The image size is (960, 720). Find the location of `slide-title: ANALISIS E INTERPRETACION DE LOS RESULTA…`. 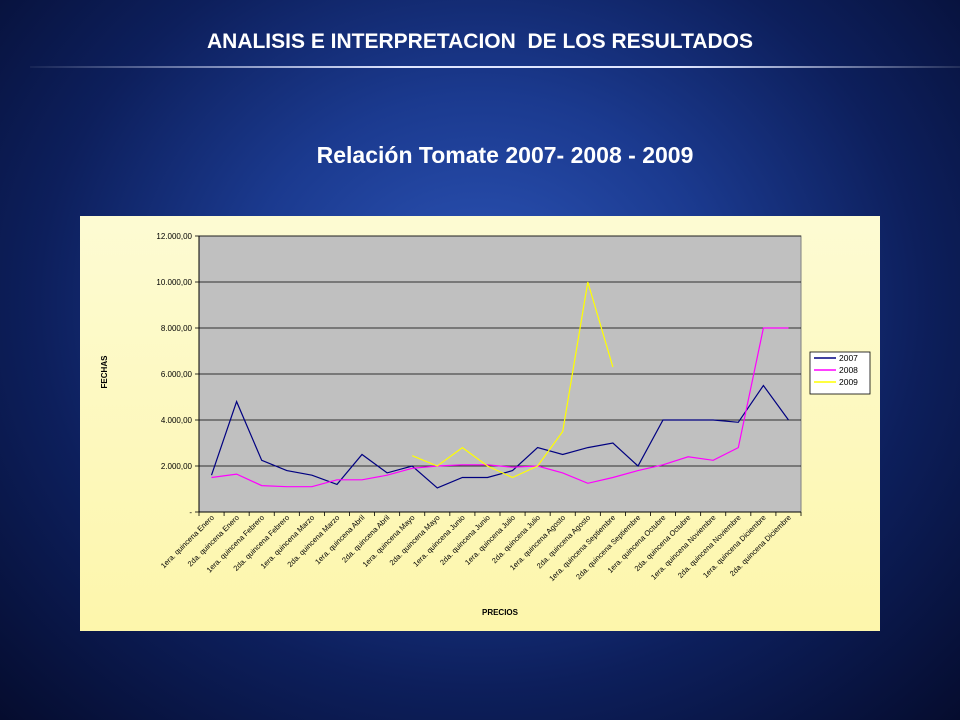

slide-title: ANALISIS E INTERPRETACION DE LOS RESULTA… is located at coordinates (480, 41).